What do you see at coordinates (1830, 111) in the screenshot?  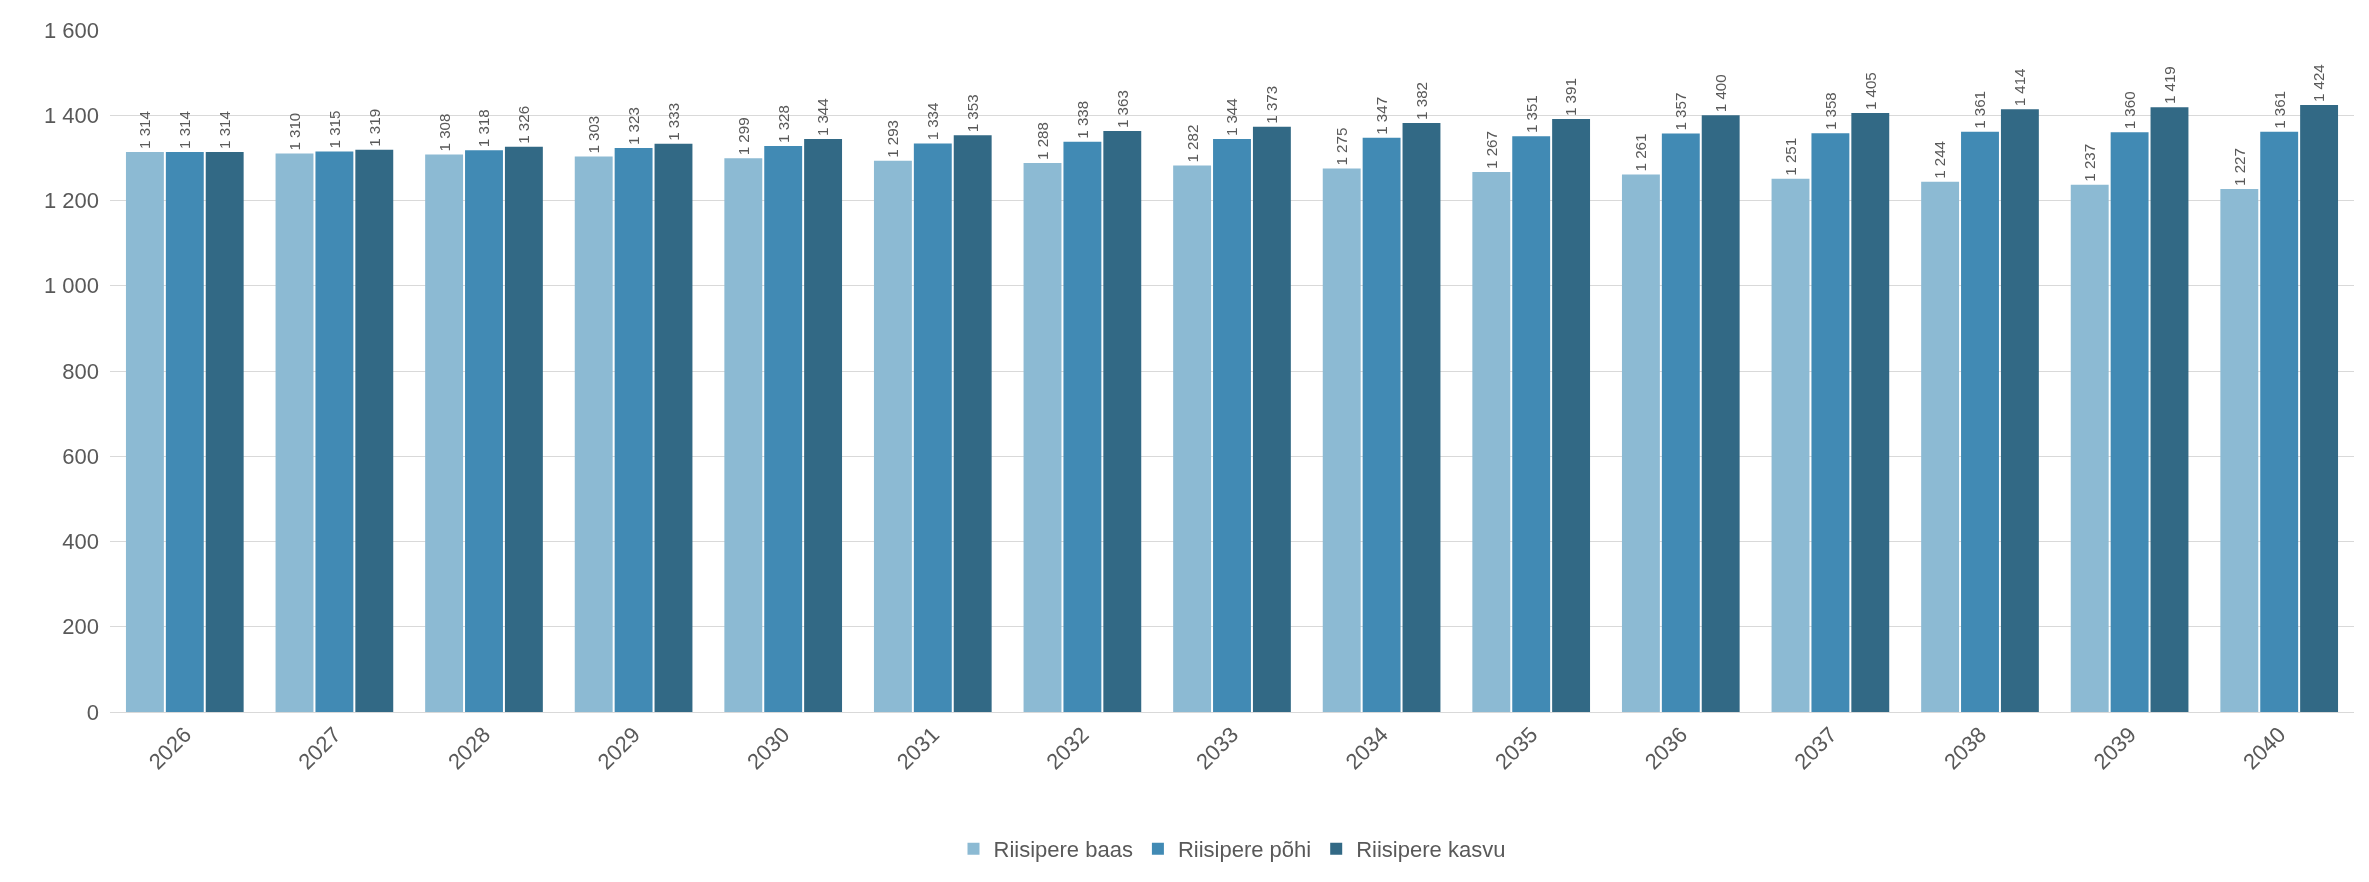 I see `data-label: 1 358` at bounding box center [1830, 111].